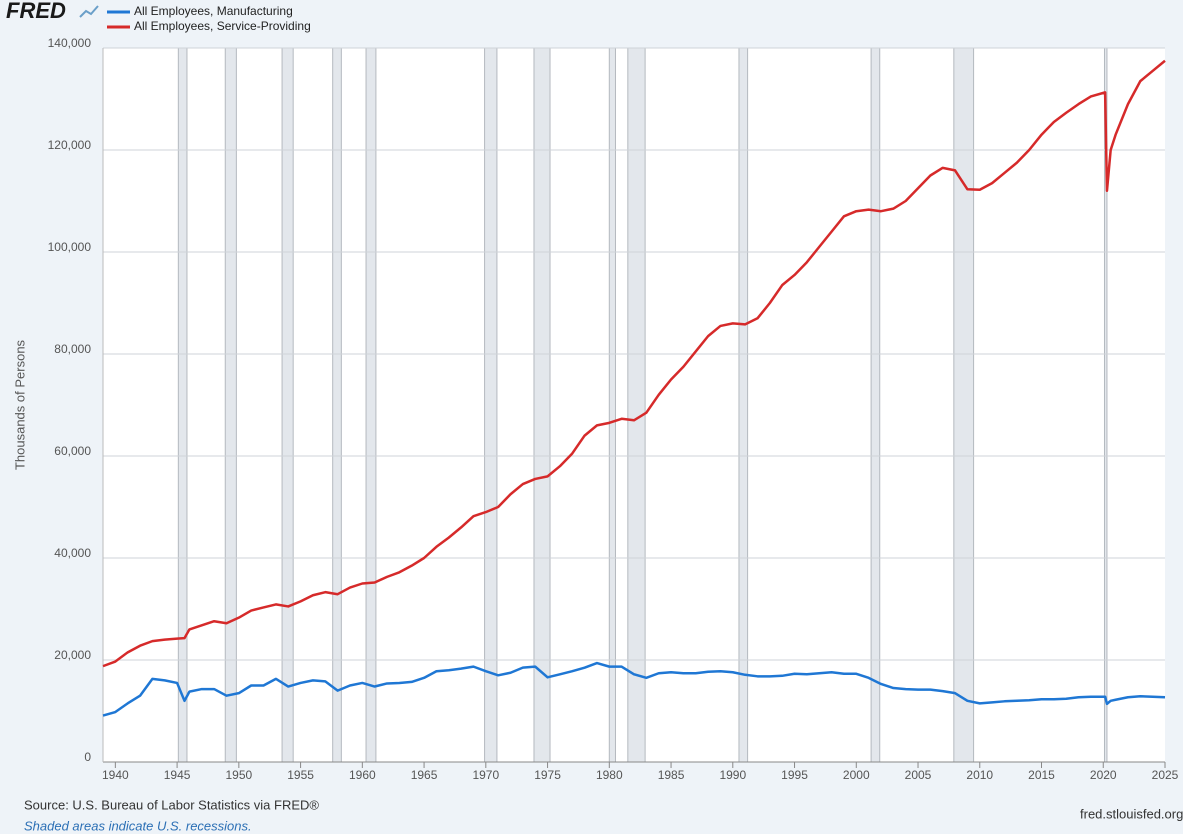 This screenshot has height=834, width=1183. Describe the element at coordinates (300, 775) in the screenshot. I see `x-tick-label: 1955` at that location.